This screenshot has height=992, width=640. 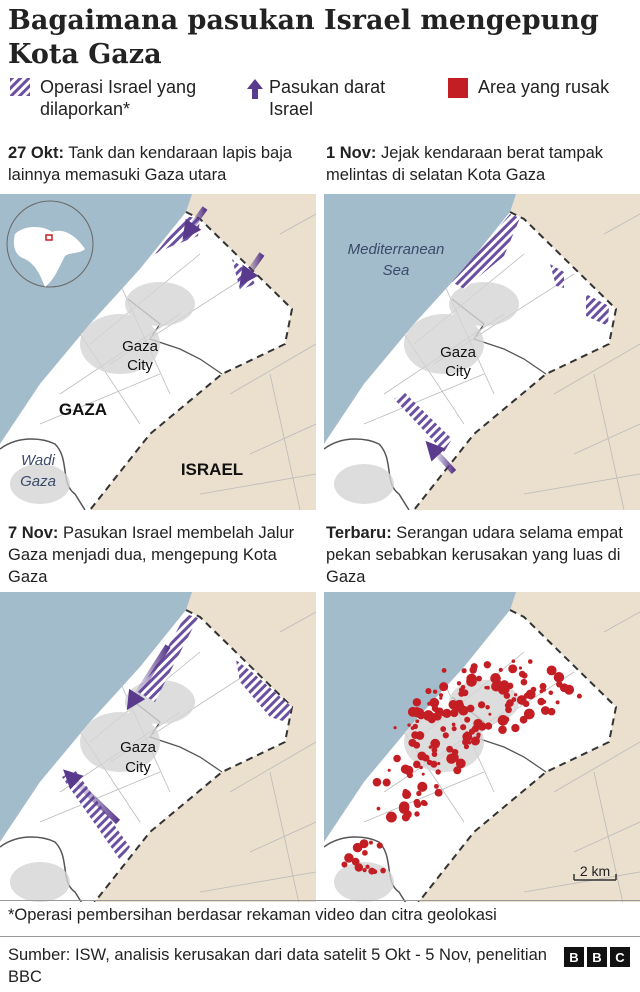 What do you see at coordinates (320, 900) in the screenshot?
I see `divider` at bounding box center [320, 900].